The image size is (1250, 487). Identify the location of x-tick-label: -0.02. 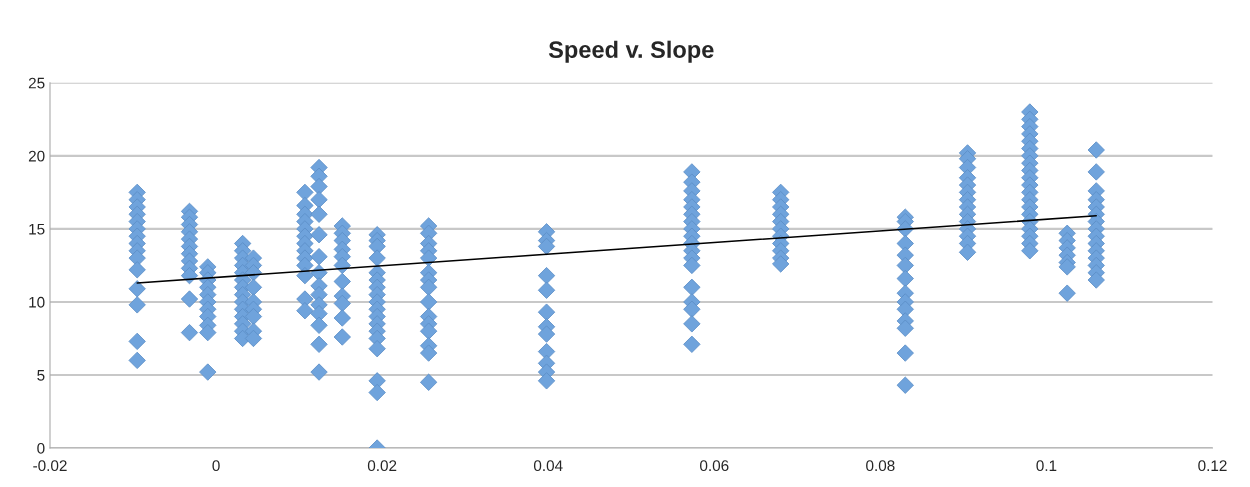
(50, 466).